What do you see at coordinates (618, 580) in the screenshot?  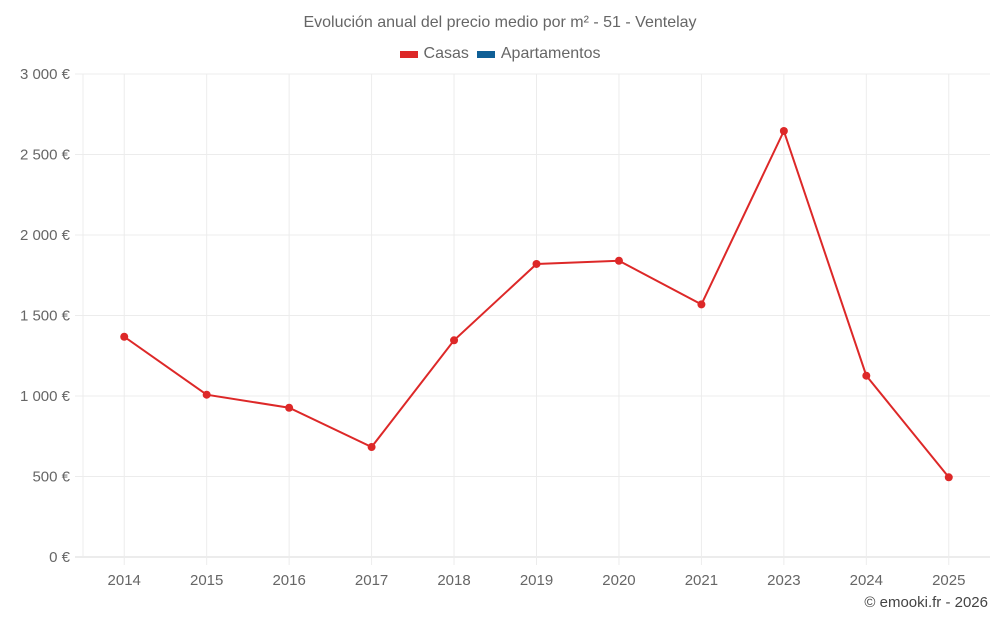 I see `x-tick-label: 2020` at bounding box center [618, 580].